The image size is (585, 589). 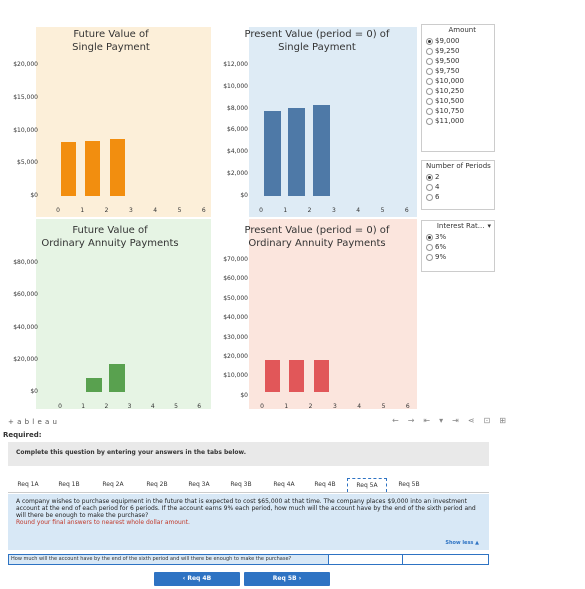 What do you see at coordinates (449, 121) in the screenshot?
I see `radio-label: $11,000` at bounding box center [449, 121].